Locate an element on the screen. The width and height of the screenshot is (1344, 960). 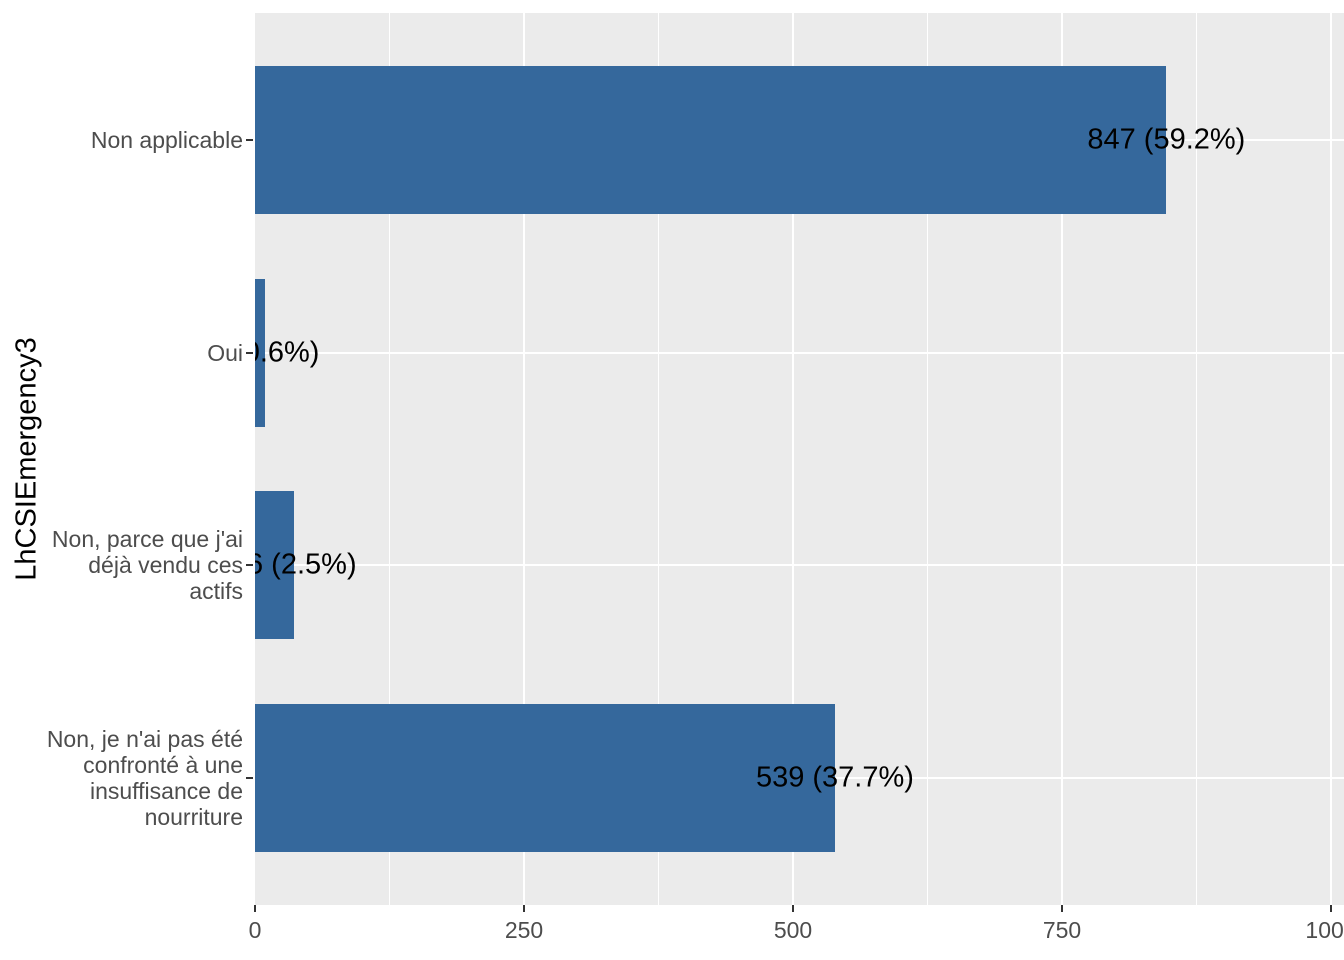
y-category-label-line: Non, parce que j'ai is located at coordinates (147, 539).